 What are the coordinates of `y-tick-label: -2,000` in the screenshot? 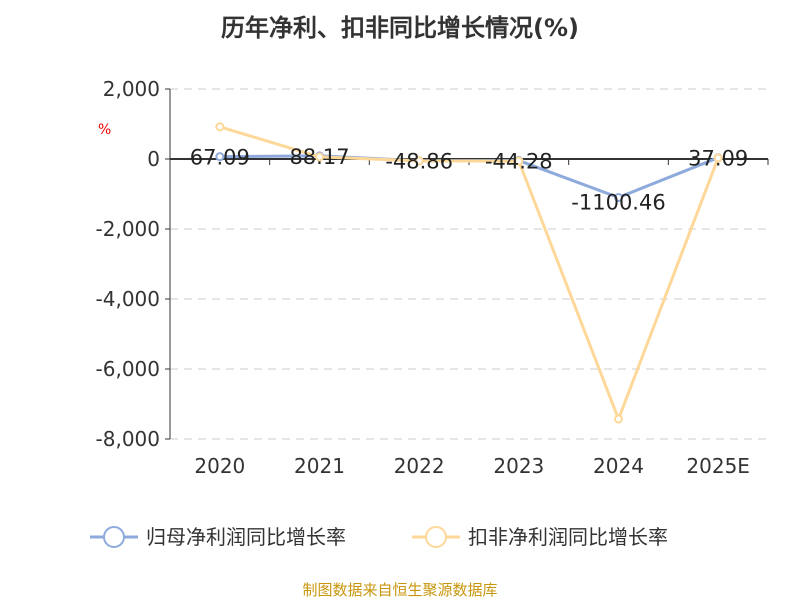 It's located at (128, 229).